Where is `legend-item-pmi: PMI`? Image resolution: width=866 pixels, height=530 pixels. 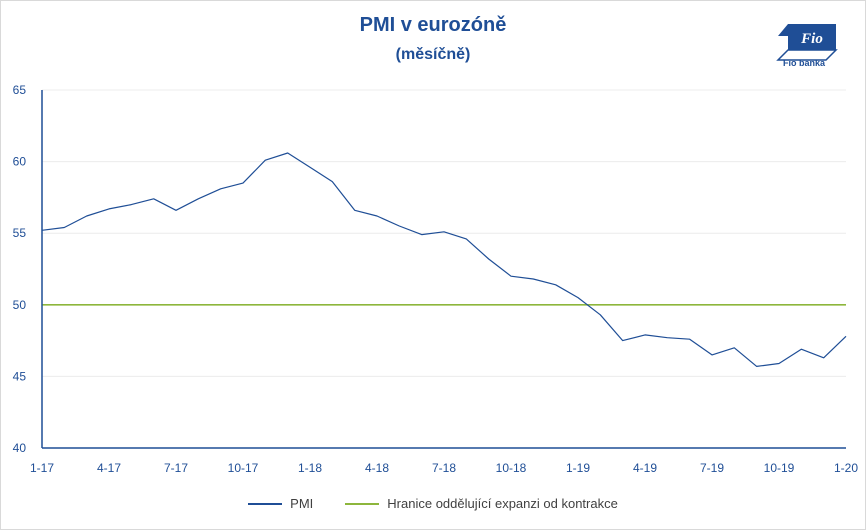 legend-item-pmi: PMI is located at coordinates (280, 503).